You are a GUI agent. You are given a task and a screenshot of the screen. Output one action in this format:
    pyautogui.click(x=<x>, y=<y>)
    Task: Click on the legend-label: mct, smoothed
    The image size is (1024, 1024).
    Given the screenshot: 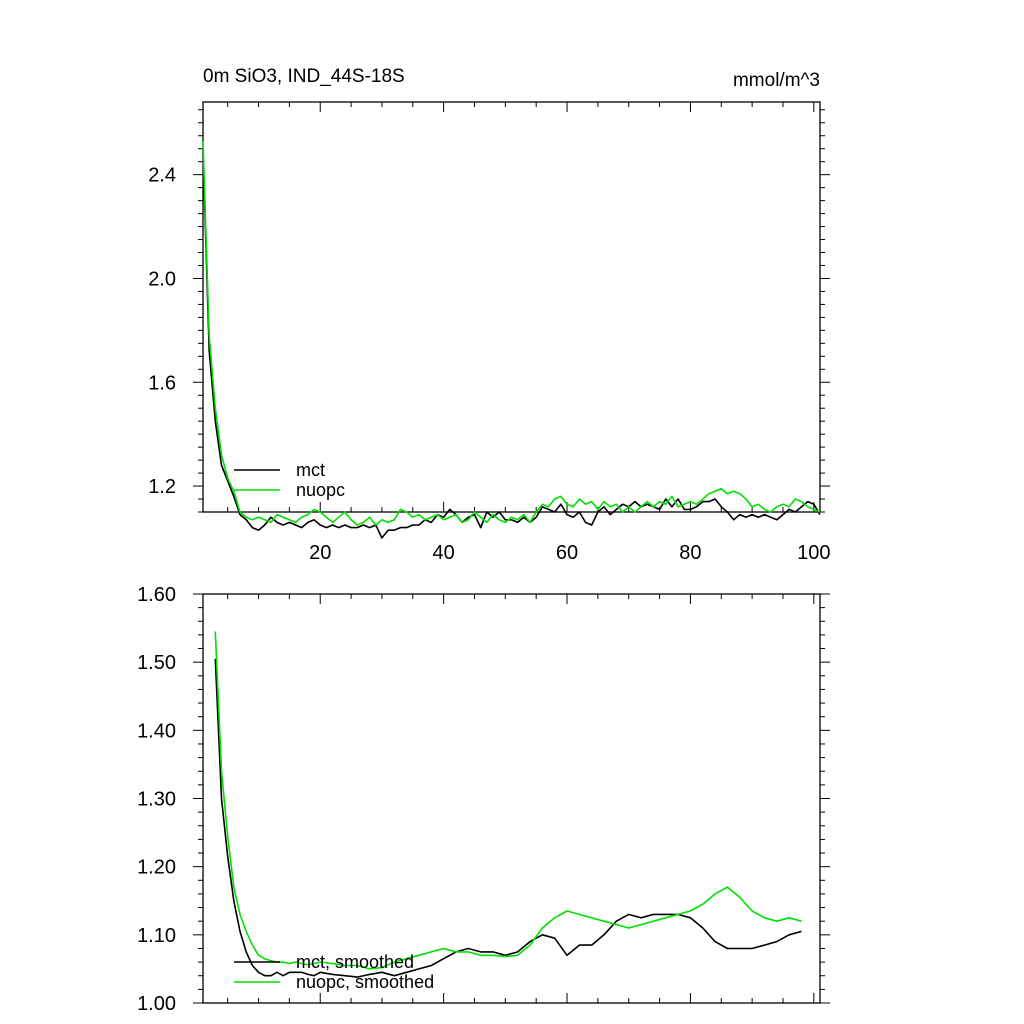 What is the action you would take?
    pyautogui.click(x=355, y=962)
    